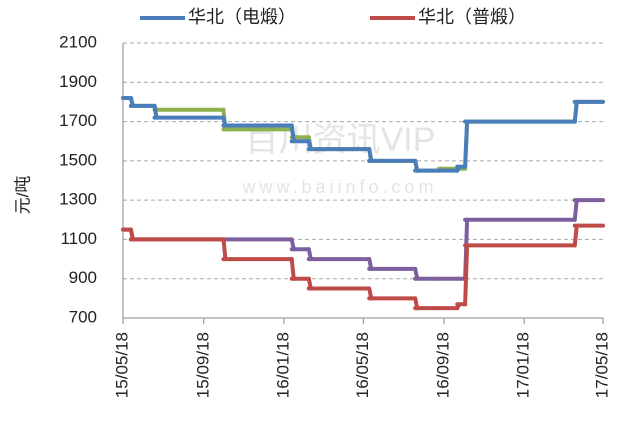 The height and width of the screenshot is (426, 625). Describe the element at coordinates (22, 195) in the screenshot. I see `y-axis-label: 元/吨` at that location.